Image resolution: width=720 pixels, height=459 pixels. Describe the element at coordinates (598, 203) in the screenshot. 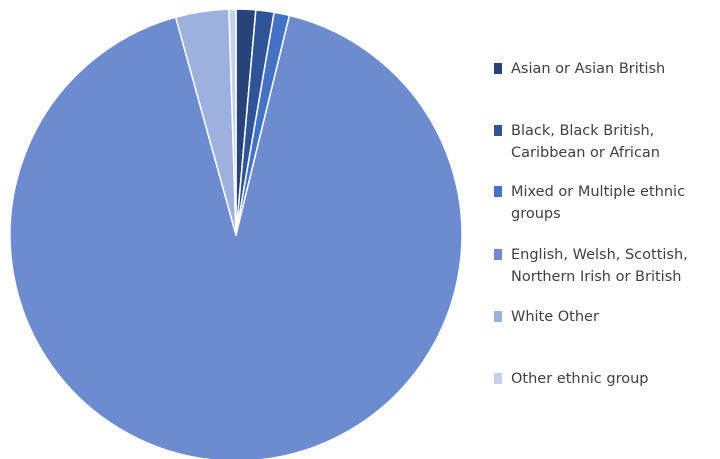

I see `legend-label-mixed: Mixed or Multiple ethnic groups` at that location.